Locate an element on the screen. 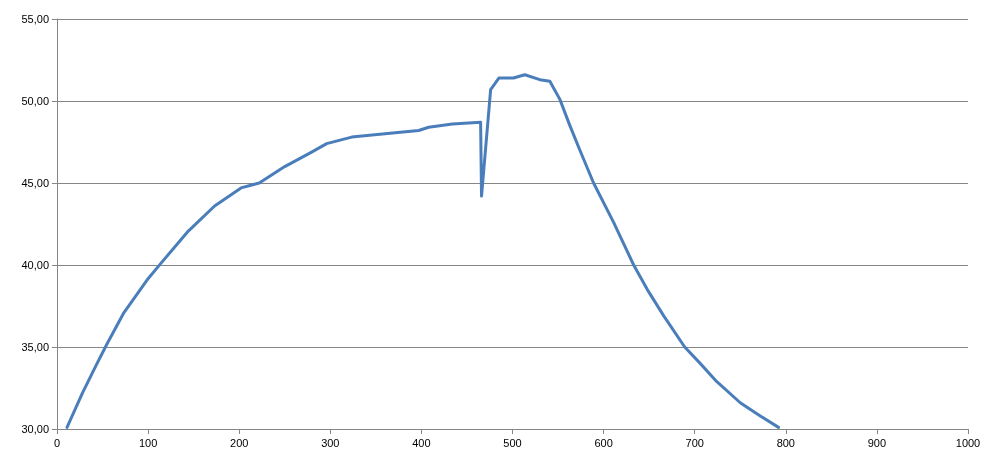 This screenshot has height=471, width=1005. x-tick-label: 100 is located at coordinates (148, 442).